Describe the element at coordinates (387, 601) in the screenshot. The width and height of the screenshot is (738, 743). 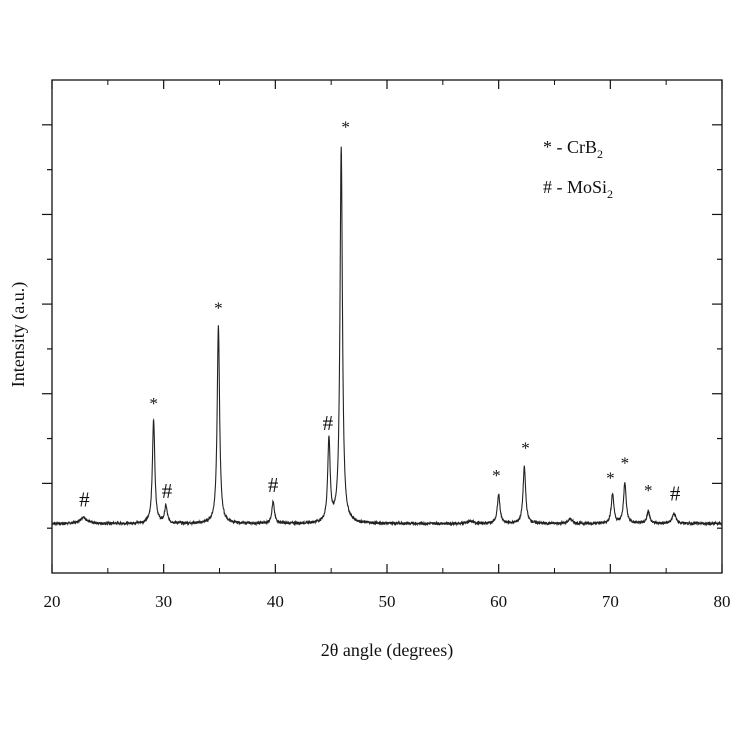
I see `x-tick-label: 50` at that location.